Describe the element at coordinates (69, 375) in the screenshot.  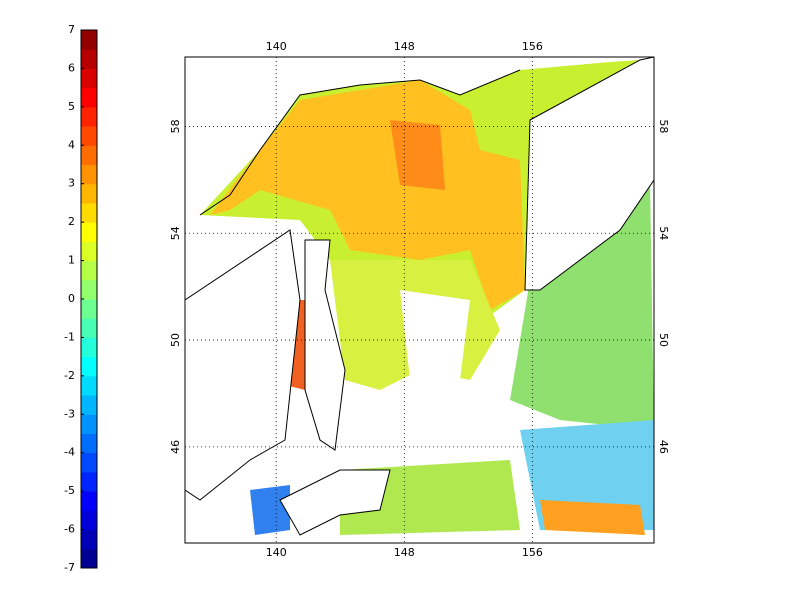
I see `colorbar-tick-label: -2` at that location.